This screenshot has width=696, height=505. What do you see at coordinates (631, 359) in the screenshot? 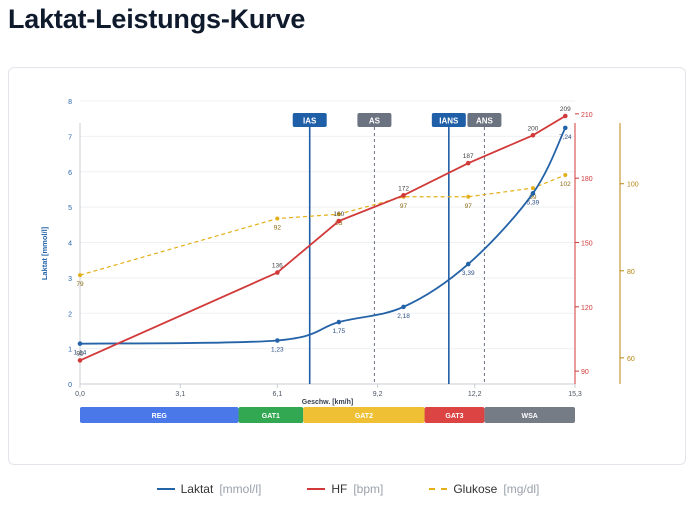
I see `y-tick-label-glucose: 60` at bounding box center [631, 359].